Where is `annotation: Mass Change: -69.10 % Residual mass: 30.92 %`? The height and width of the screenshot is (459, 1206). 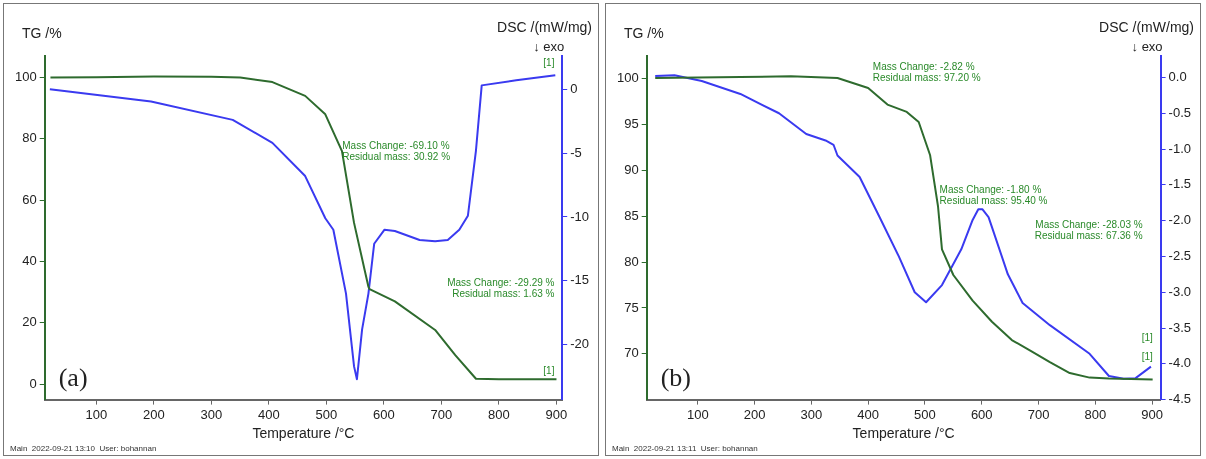 annotation: Mass Change: -69.10 % Residual mass: 30.92 % is located at coordinates (396, 150).